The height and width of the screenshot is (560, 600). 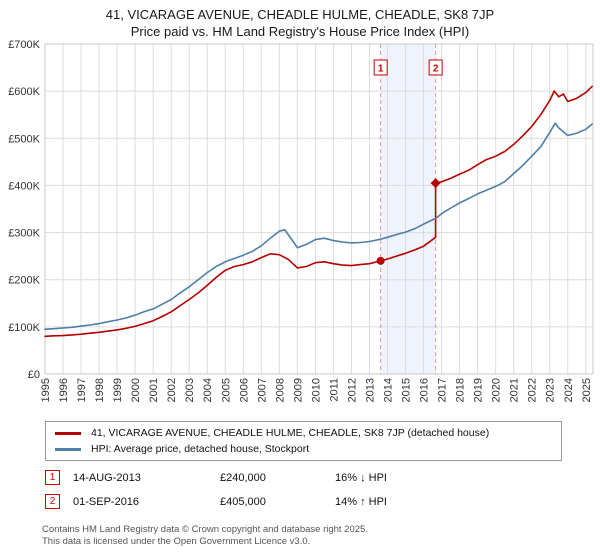 I want to click on svg-text: 1, so click(x=381, y=69).